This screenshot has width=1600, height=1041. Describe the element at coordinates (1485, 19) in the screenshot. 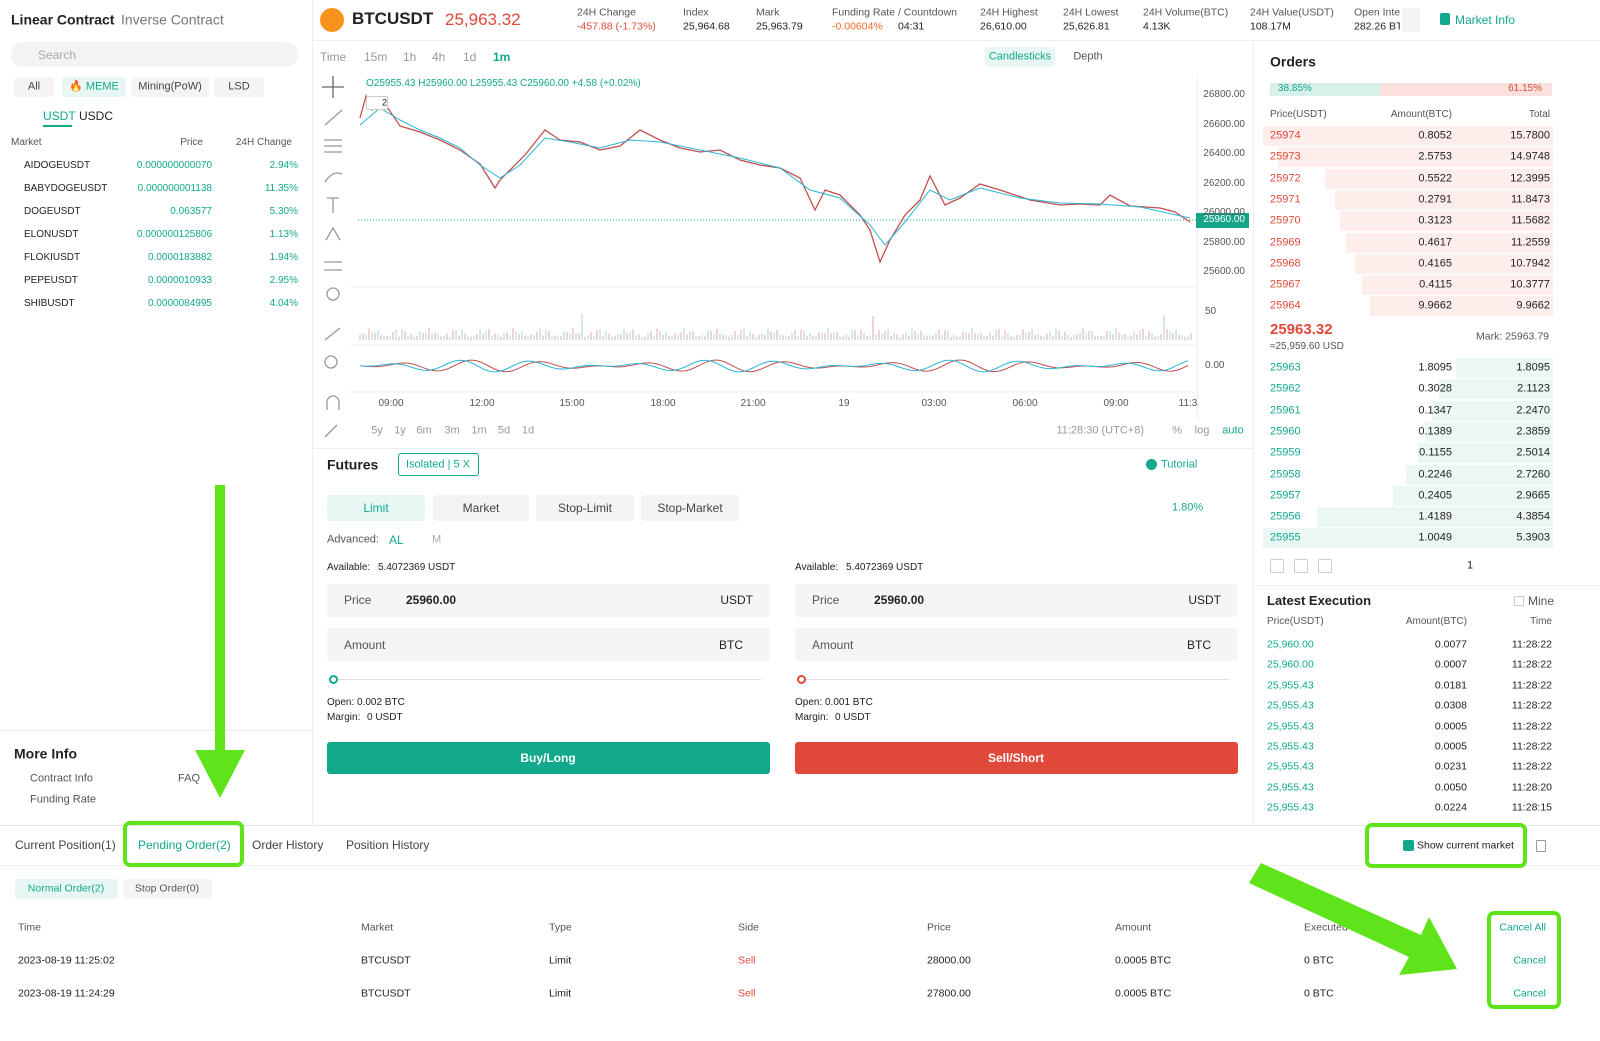

I see `menu: Market Info` at that location.